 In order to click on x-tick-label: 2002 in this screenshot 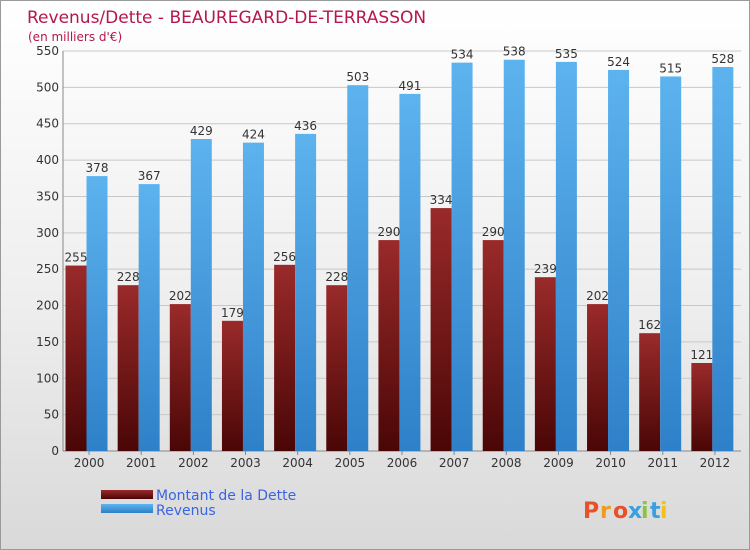, I will do `click(193, 463)`.